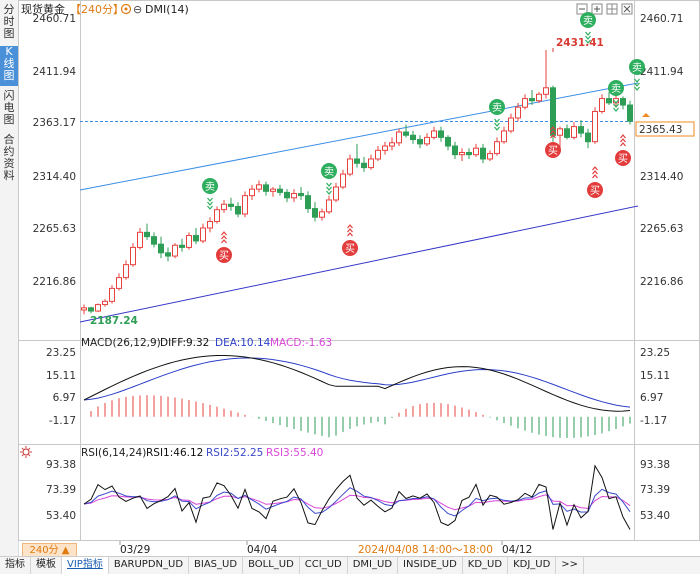  What do you see at coordinates (121, 343) in the screenshot?
I see `macd-label: MACD(26,12,9)` at bounding box center [121, 343].